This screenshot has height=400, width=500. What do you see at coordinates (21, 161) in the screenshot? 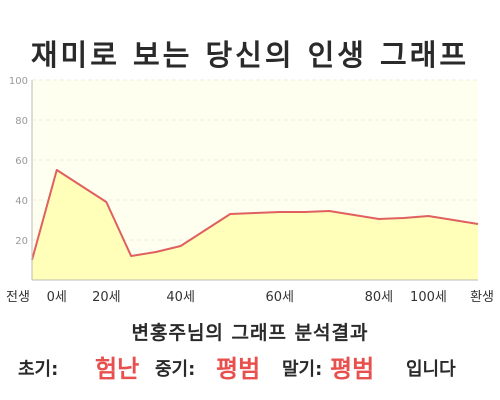
I see `y-tick-label: 60` at bounding box center [21, 161].